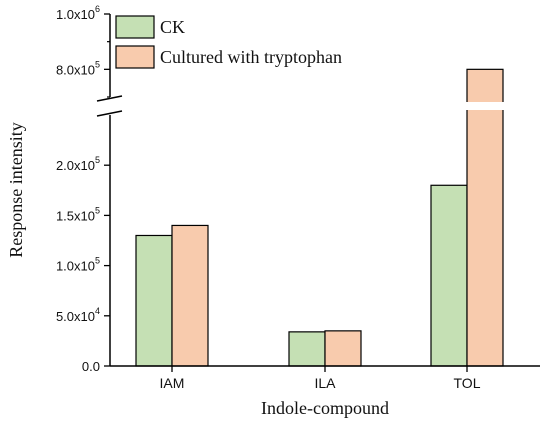 The image size is (550, 424). I want to click on y-tick-label: 8.0x10⁵, so click(78, 68).